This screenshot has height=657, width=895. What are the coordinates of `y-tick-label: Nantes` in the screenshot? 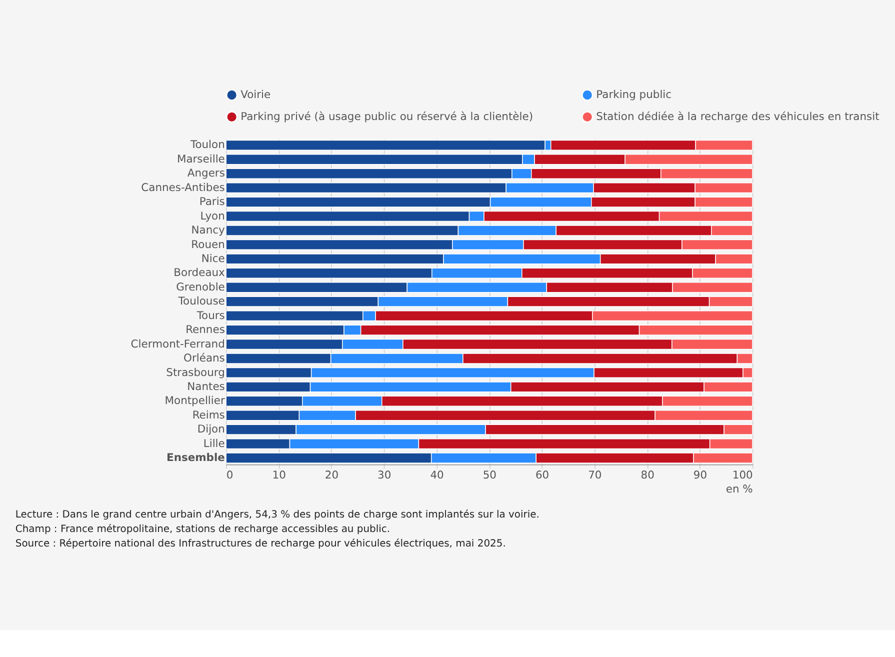 It's located at (206, 386).